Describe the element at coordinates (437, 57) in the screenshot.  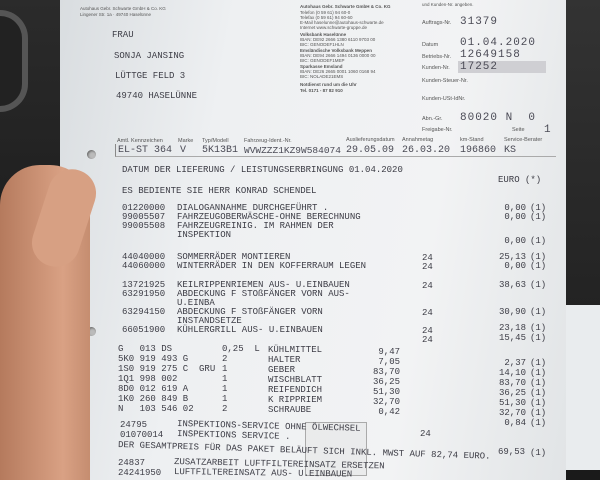
I see `company-no-label: Betriebs-Nr.` at that location.